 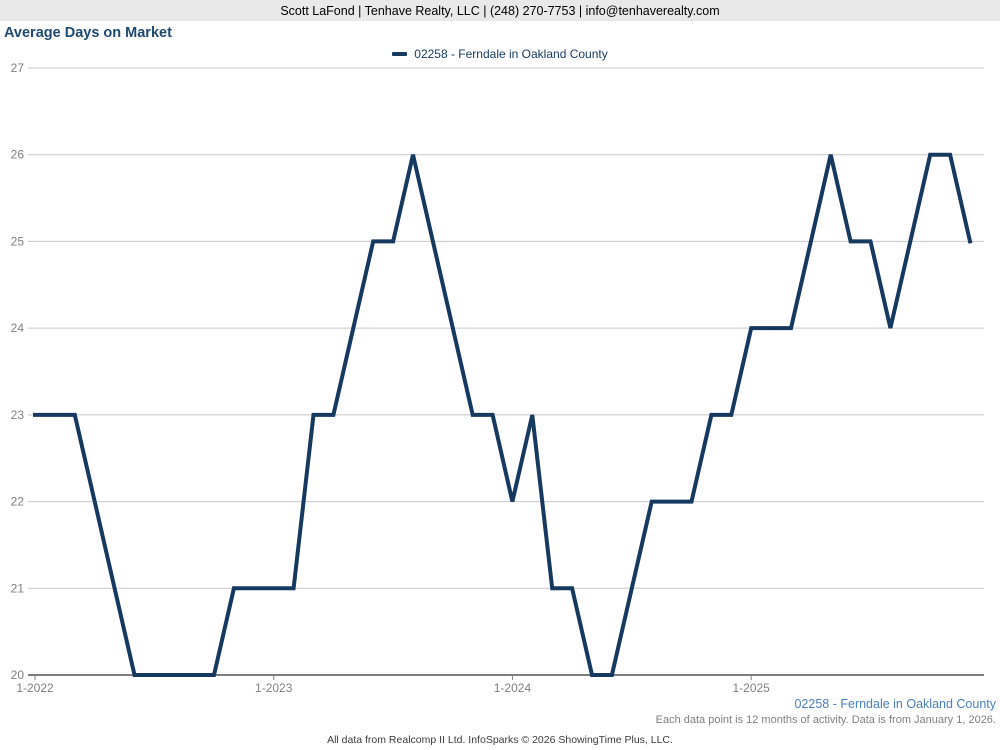 I want to click on svg-text: 22, so click(x=18, y=502).